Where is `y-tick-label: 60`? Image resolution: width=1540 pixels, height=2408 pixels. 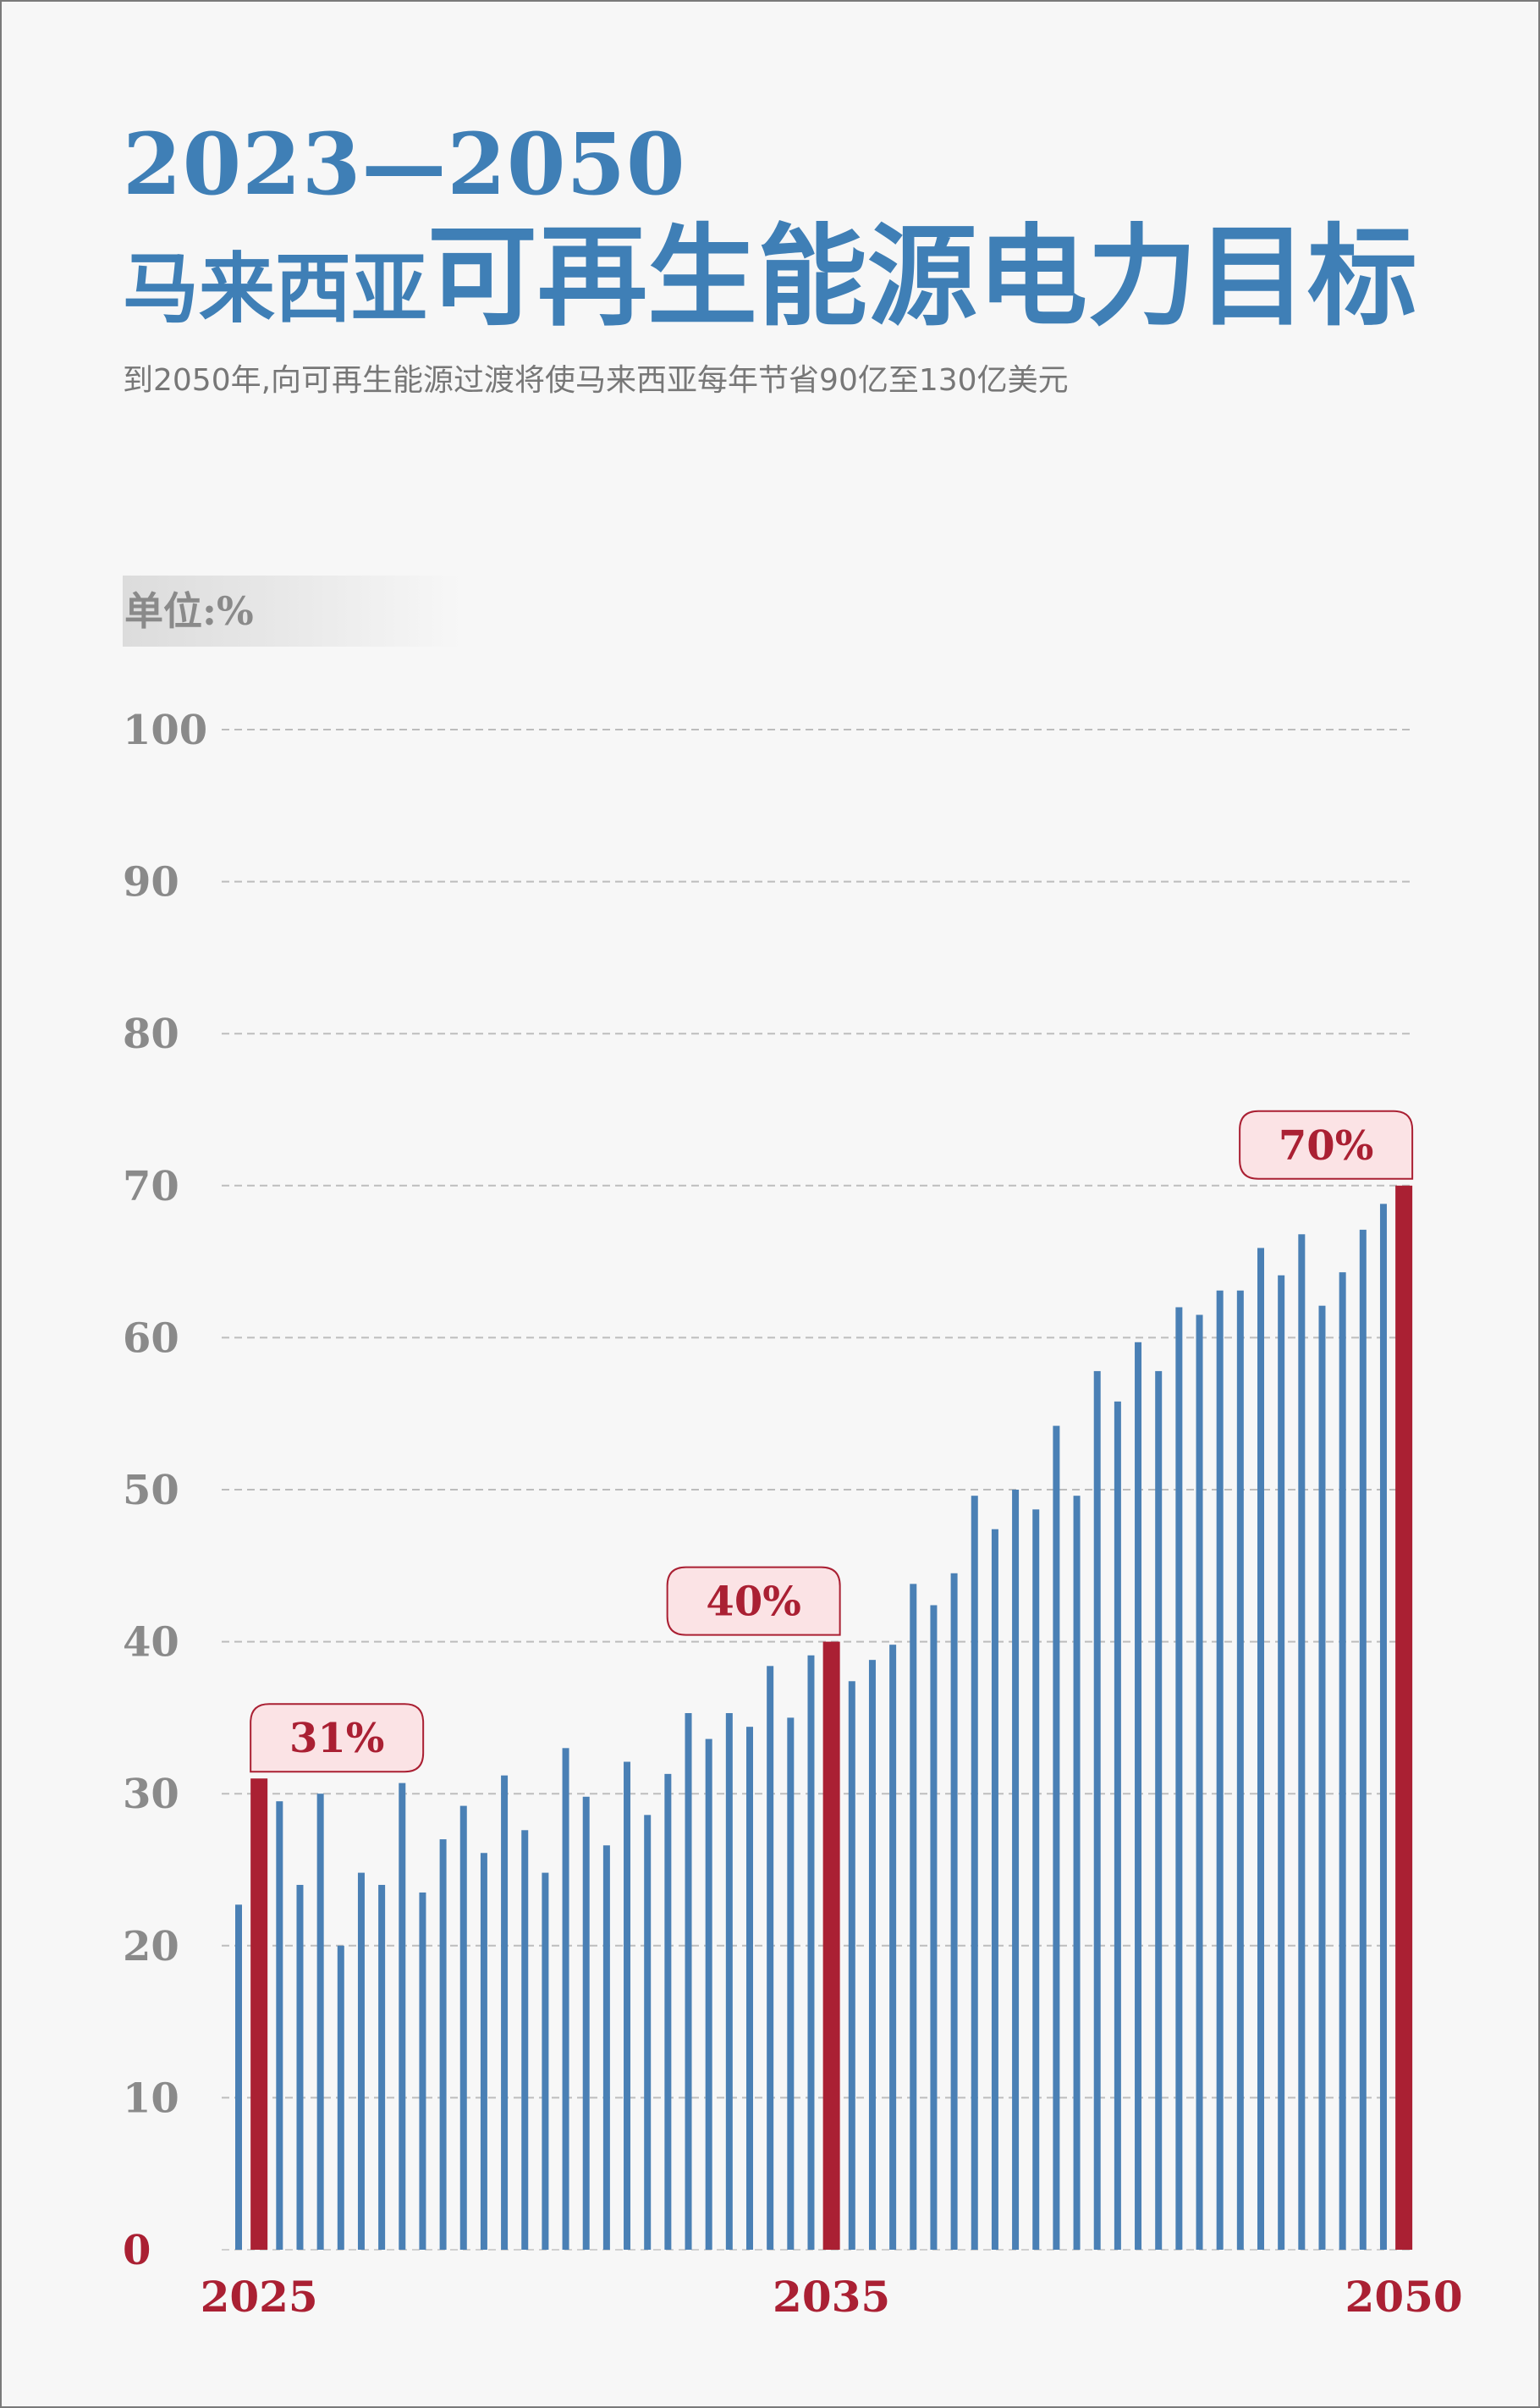 y-tick-label: 60 is located at coordinates (151, 1338).